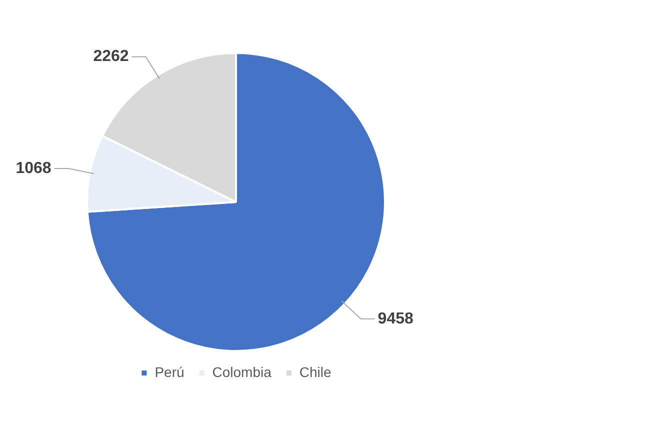 The image size is (646, 430). I want to click on legend-label: Perú, so click(169, 372).